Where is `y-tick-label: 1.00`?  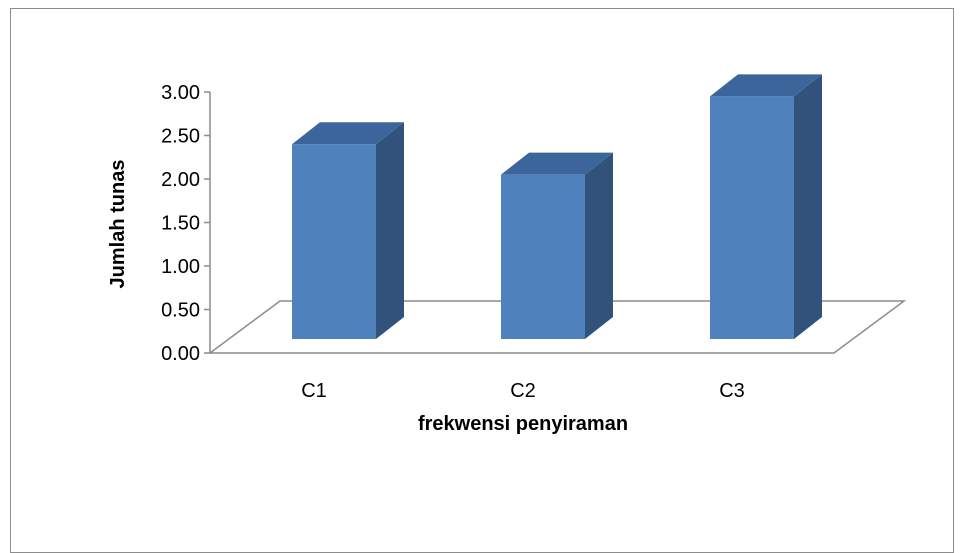
y-tick-label: 1.00 is located at coordinates (180, 267).